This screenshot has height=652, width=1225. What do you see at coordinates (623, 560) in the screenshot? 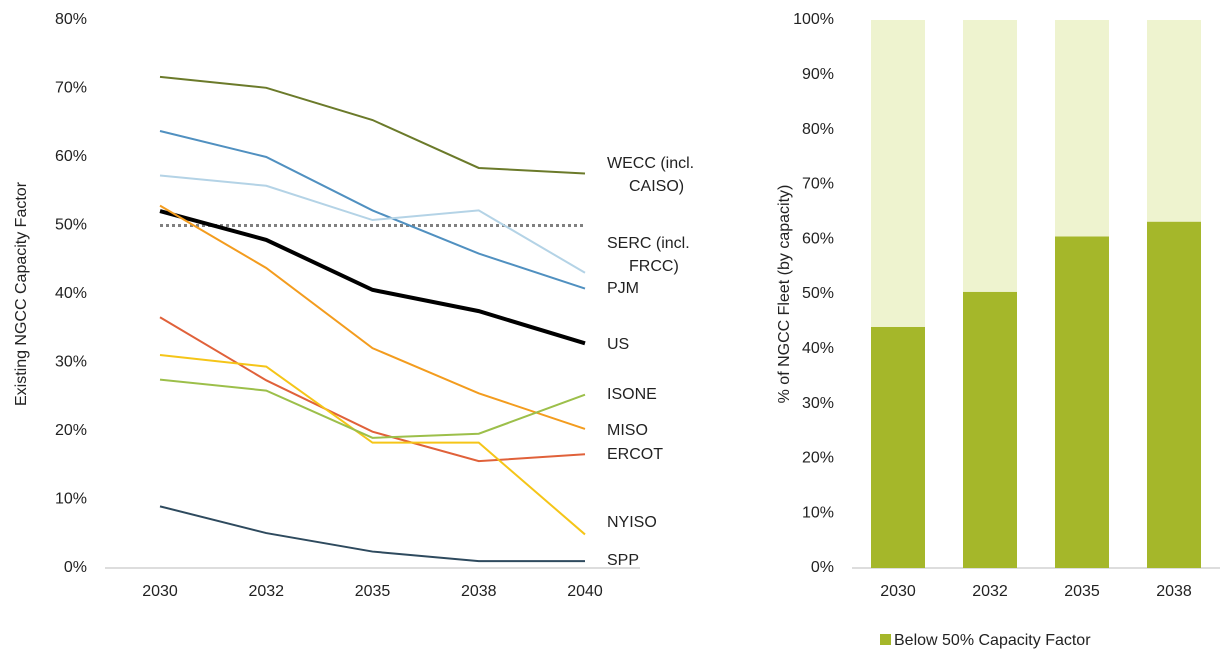
I see `series-label: SPP` at bounding box center [623, 560].